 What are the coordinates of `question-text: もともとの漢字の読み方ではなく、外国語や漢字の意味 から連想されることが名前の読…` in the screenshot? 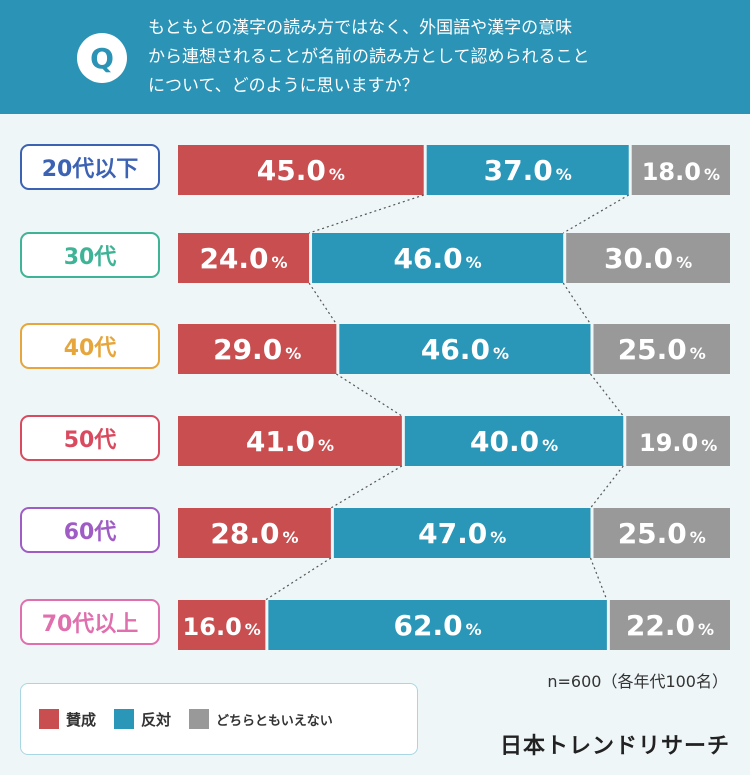 It's located at (433, 57).